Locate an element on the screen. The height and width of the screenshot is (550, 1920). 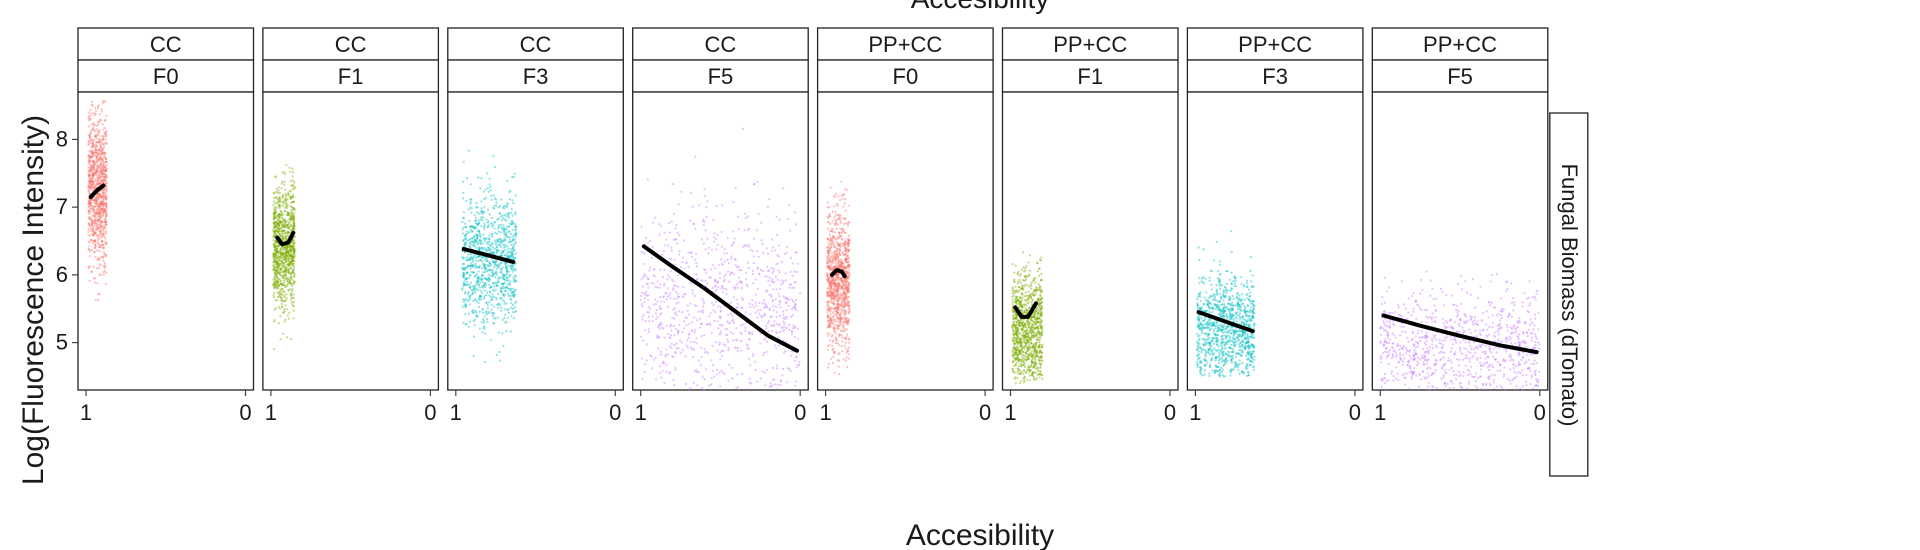
strip-treatment-label: CC is located at coordinates (351, 44).